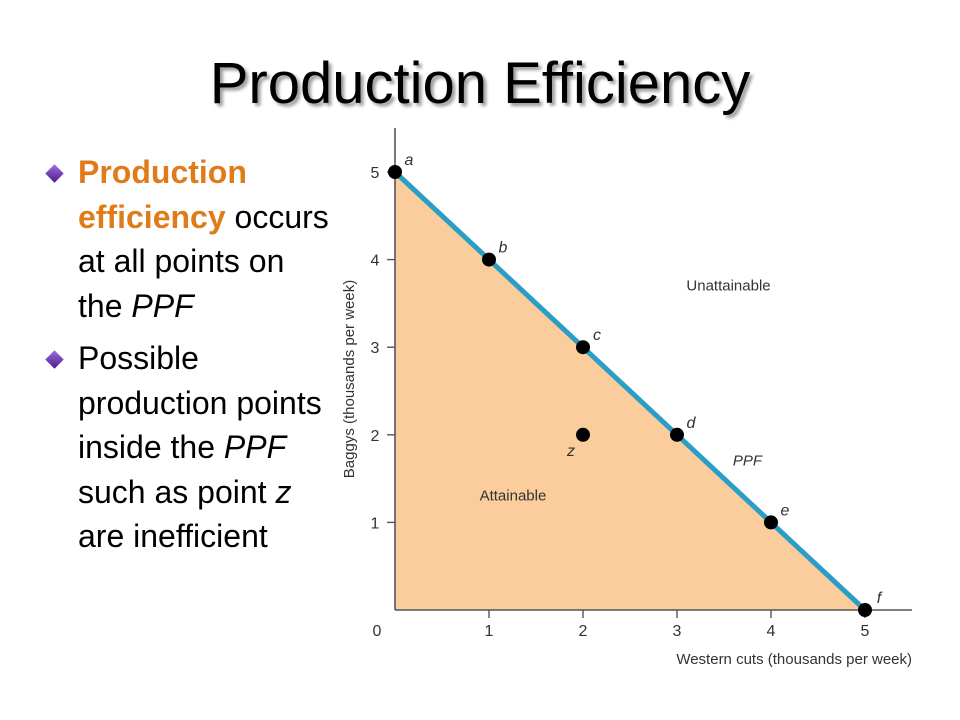 The image size is (960, 720). What do you see at coordinates (283, 491) in the screenshot?
I see `bullet-text: z` at bounding box center [283, 491].